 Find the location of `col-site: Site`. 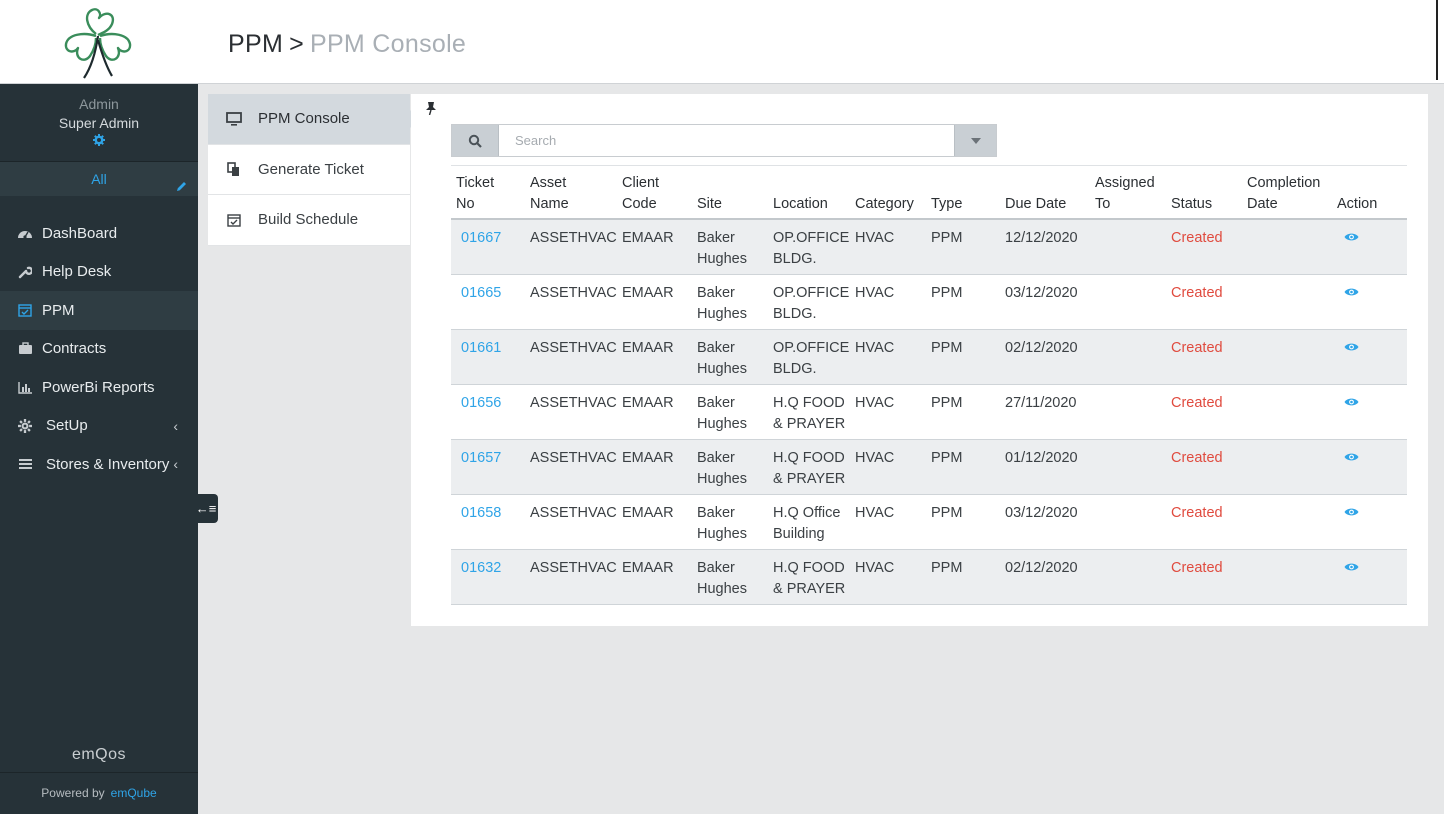

col-site: Site is located at coordinates (730, 192).